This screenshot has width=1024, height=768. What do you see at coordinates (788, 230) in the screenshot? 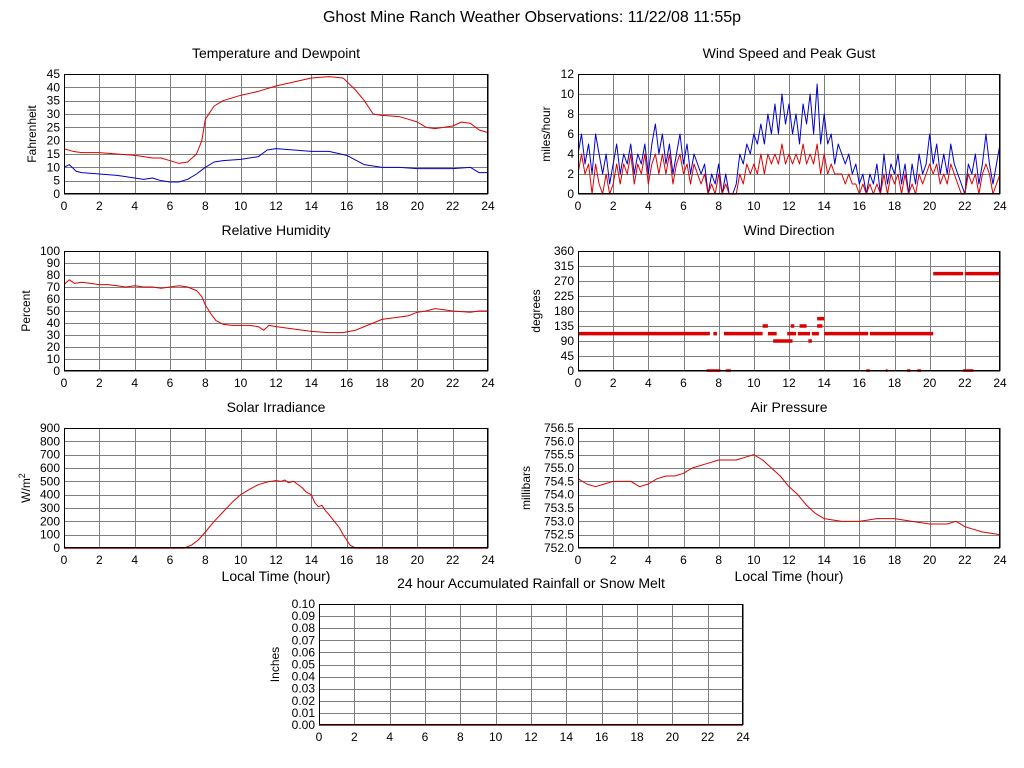
I see `chart-title: Wind Direction` at bounding box center [788, 230].